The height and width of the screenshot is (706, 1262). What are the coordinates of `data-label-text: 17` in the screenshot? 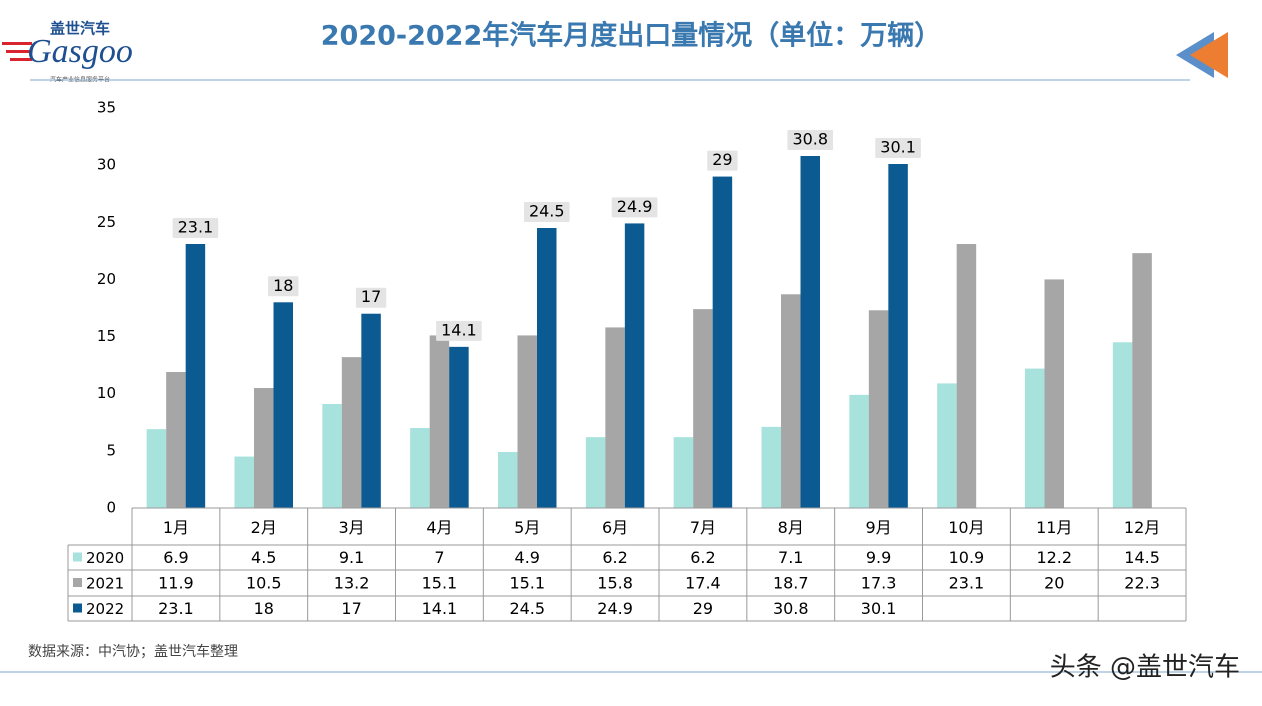 It's located at (371, 296).